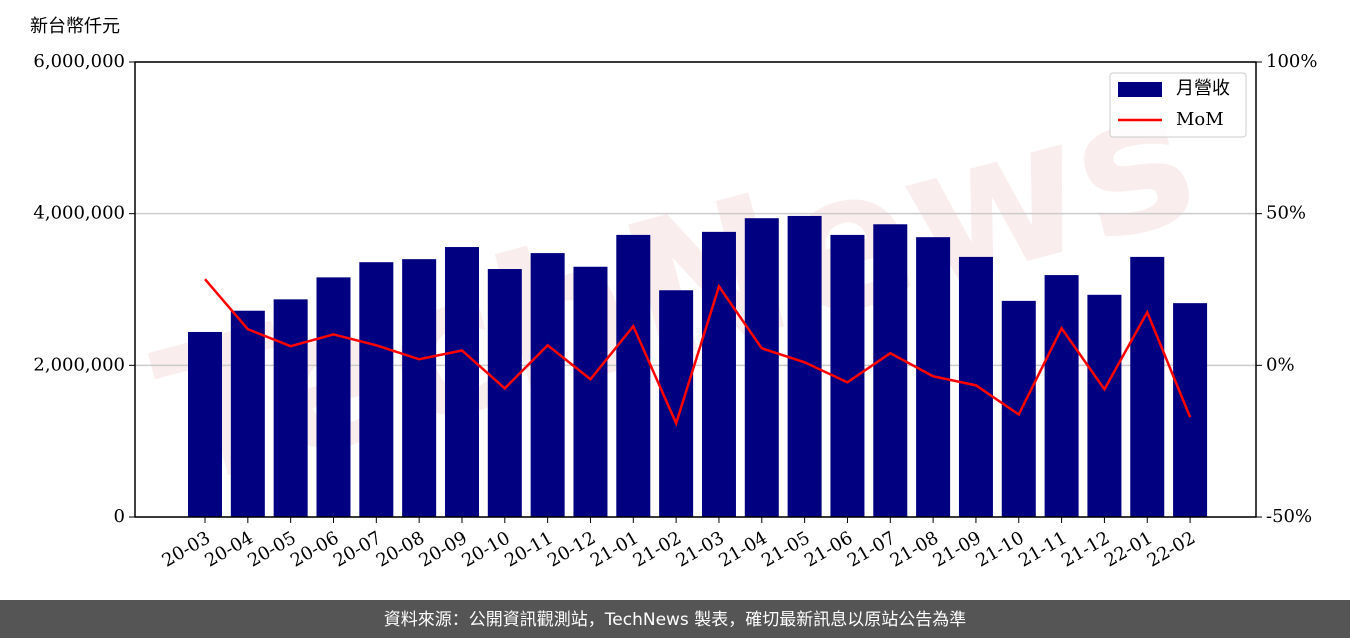 This screenshot has height=638, width=1350. Describe the element at coordinates (1171, 549) in the screenshot. I see `x-tick-label: 22-02` at that location.